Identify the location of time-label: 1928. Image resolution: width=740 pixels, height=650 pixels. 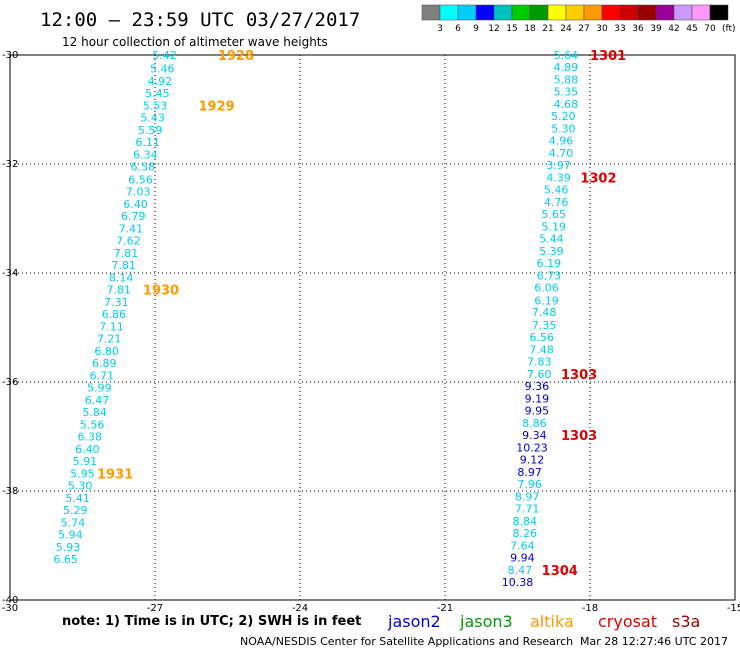
(236, 56).